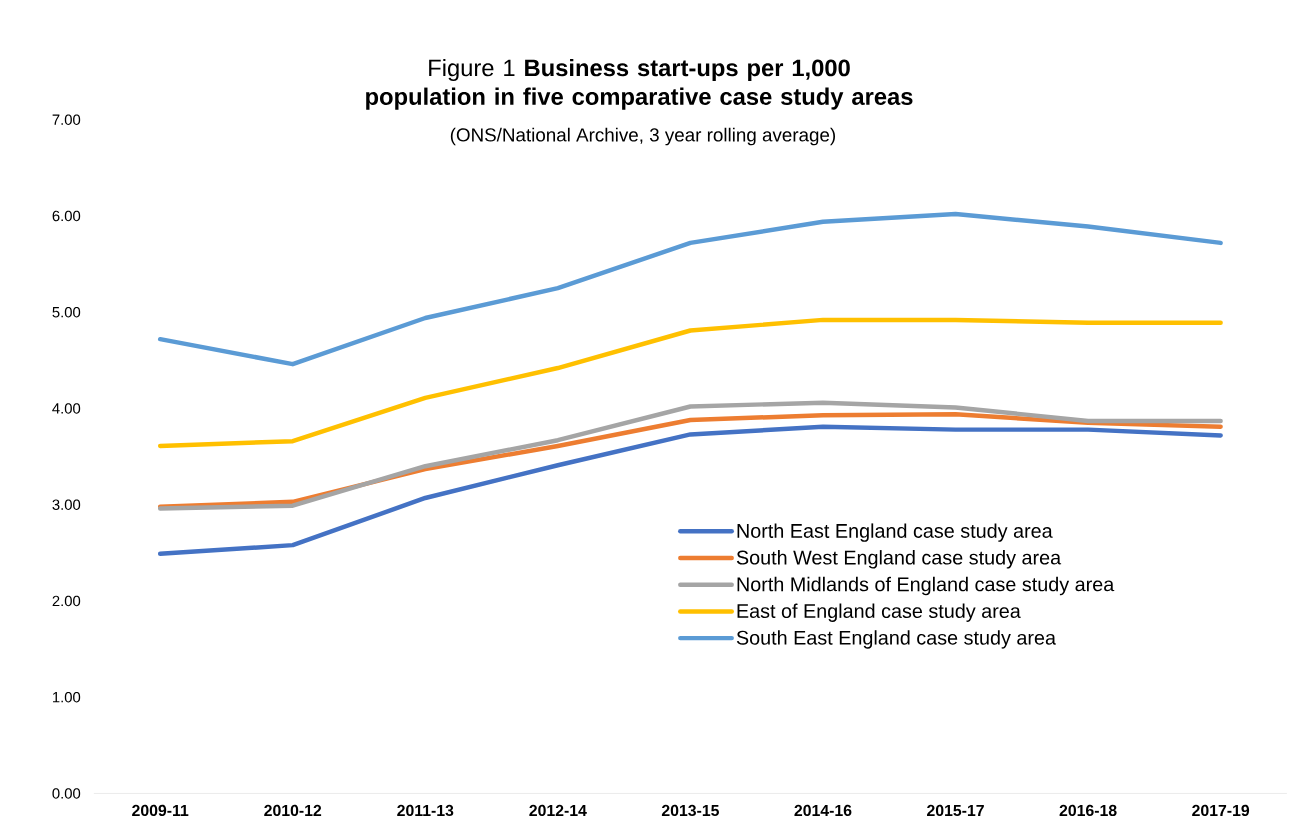 Image resolution: width=1290 pixels, height=835 pixels. I want to click on x-tick-label: 2013-15, so click(690, 810).